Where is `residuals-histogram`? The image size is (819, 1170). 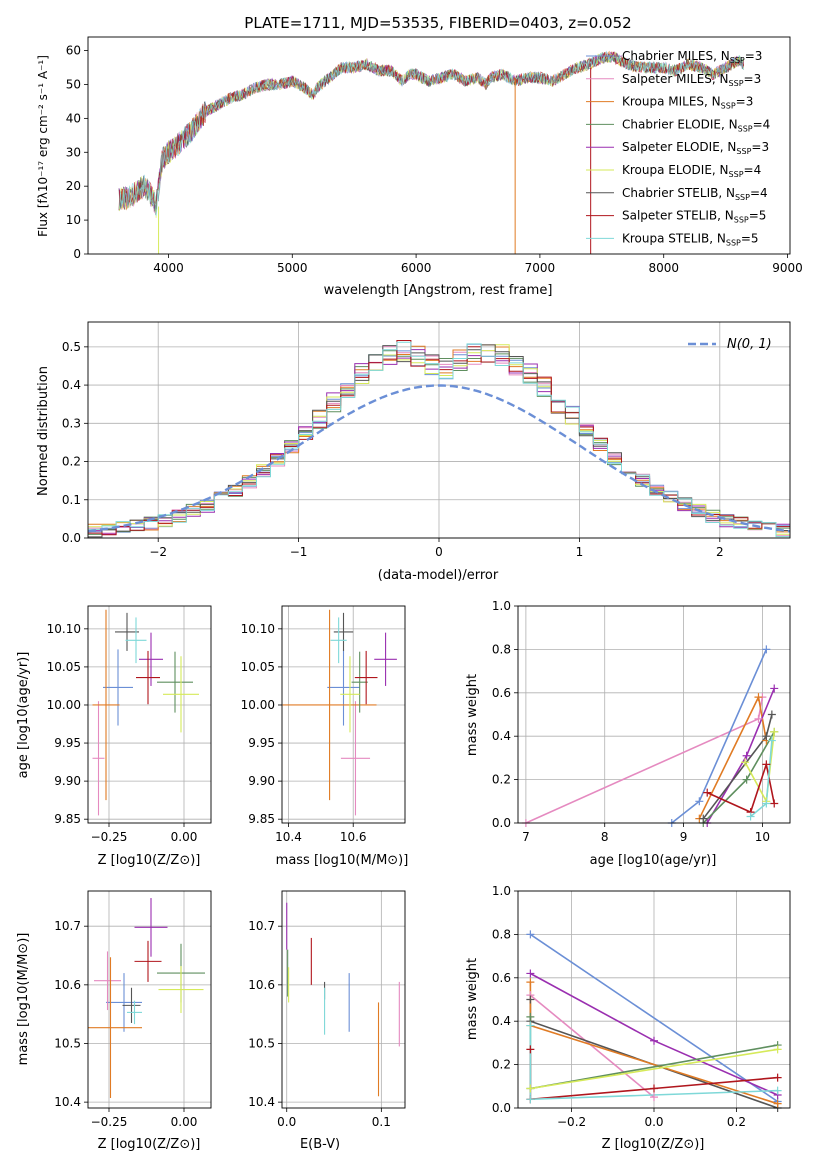 residuals-histogram is located at coordinates (439, 441).